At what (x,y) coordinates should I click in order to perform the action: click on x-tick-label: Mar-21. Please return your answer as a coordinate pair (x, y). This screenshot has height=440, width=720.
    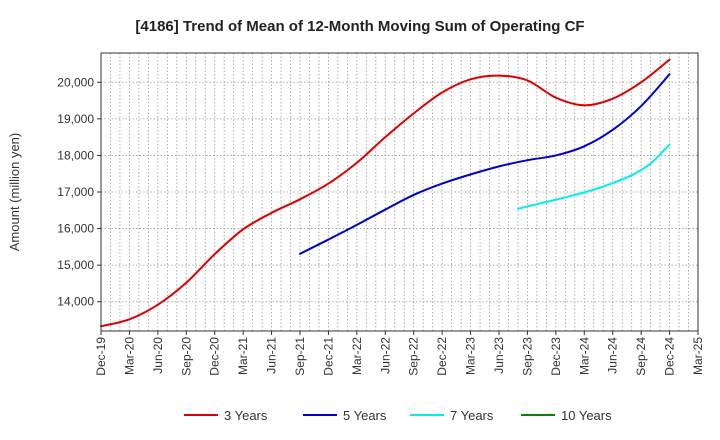
    Looking at the image, I should click on (243, 356).